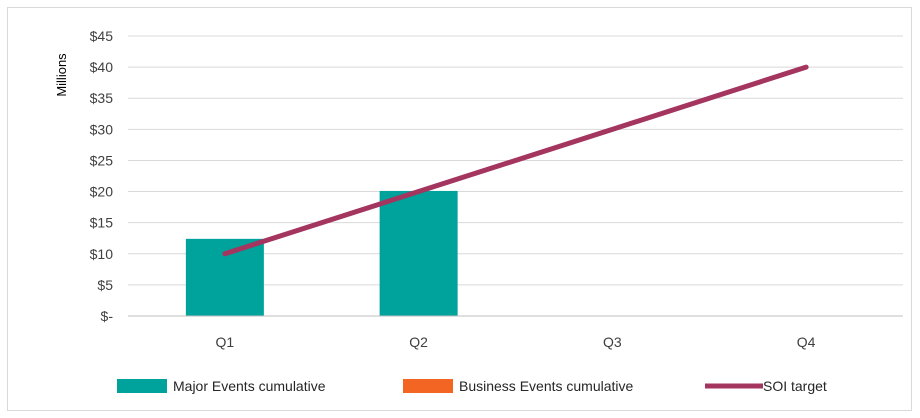 The width and height of the screenshot is (920, 418). What do you see at coordinates (224, 277) in the screenshot?
I see `bar-q1` at bounding box center [224, 277].